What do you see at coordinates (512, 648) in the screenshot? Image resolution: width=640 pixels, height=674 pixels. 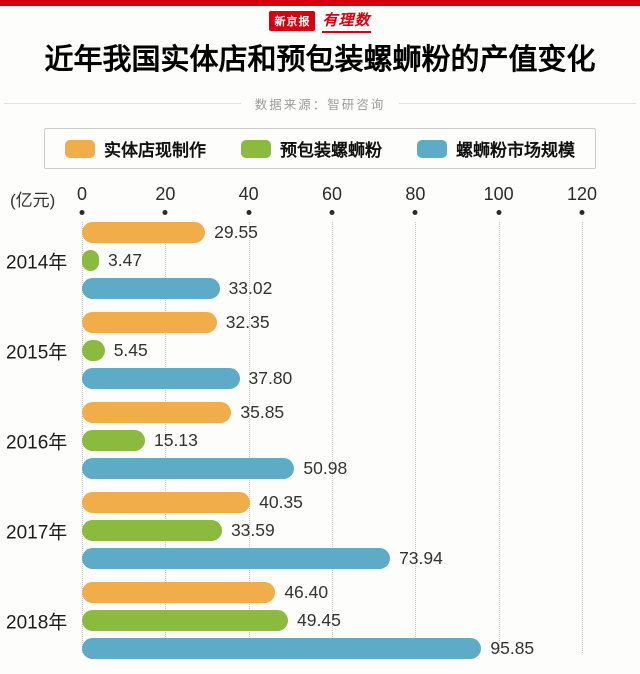 I see `bar-value-label: 95.85` at bounding box center [512, 648].